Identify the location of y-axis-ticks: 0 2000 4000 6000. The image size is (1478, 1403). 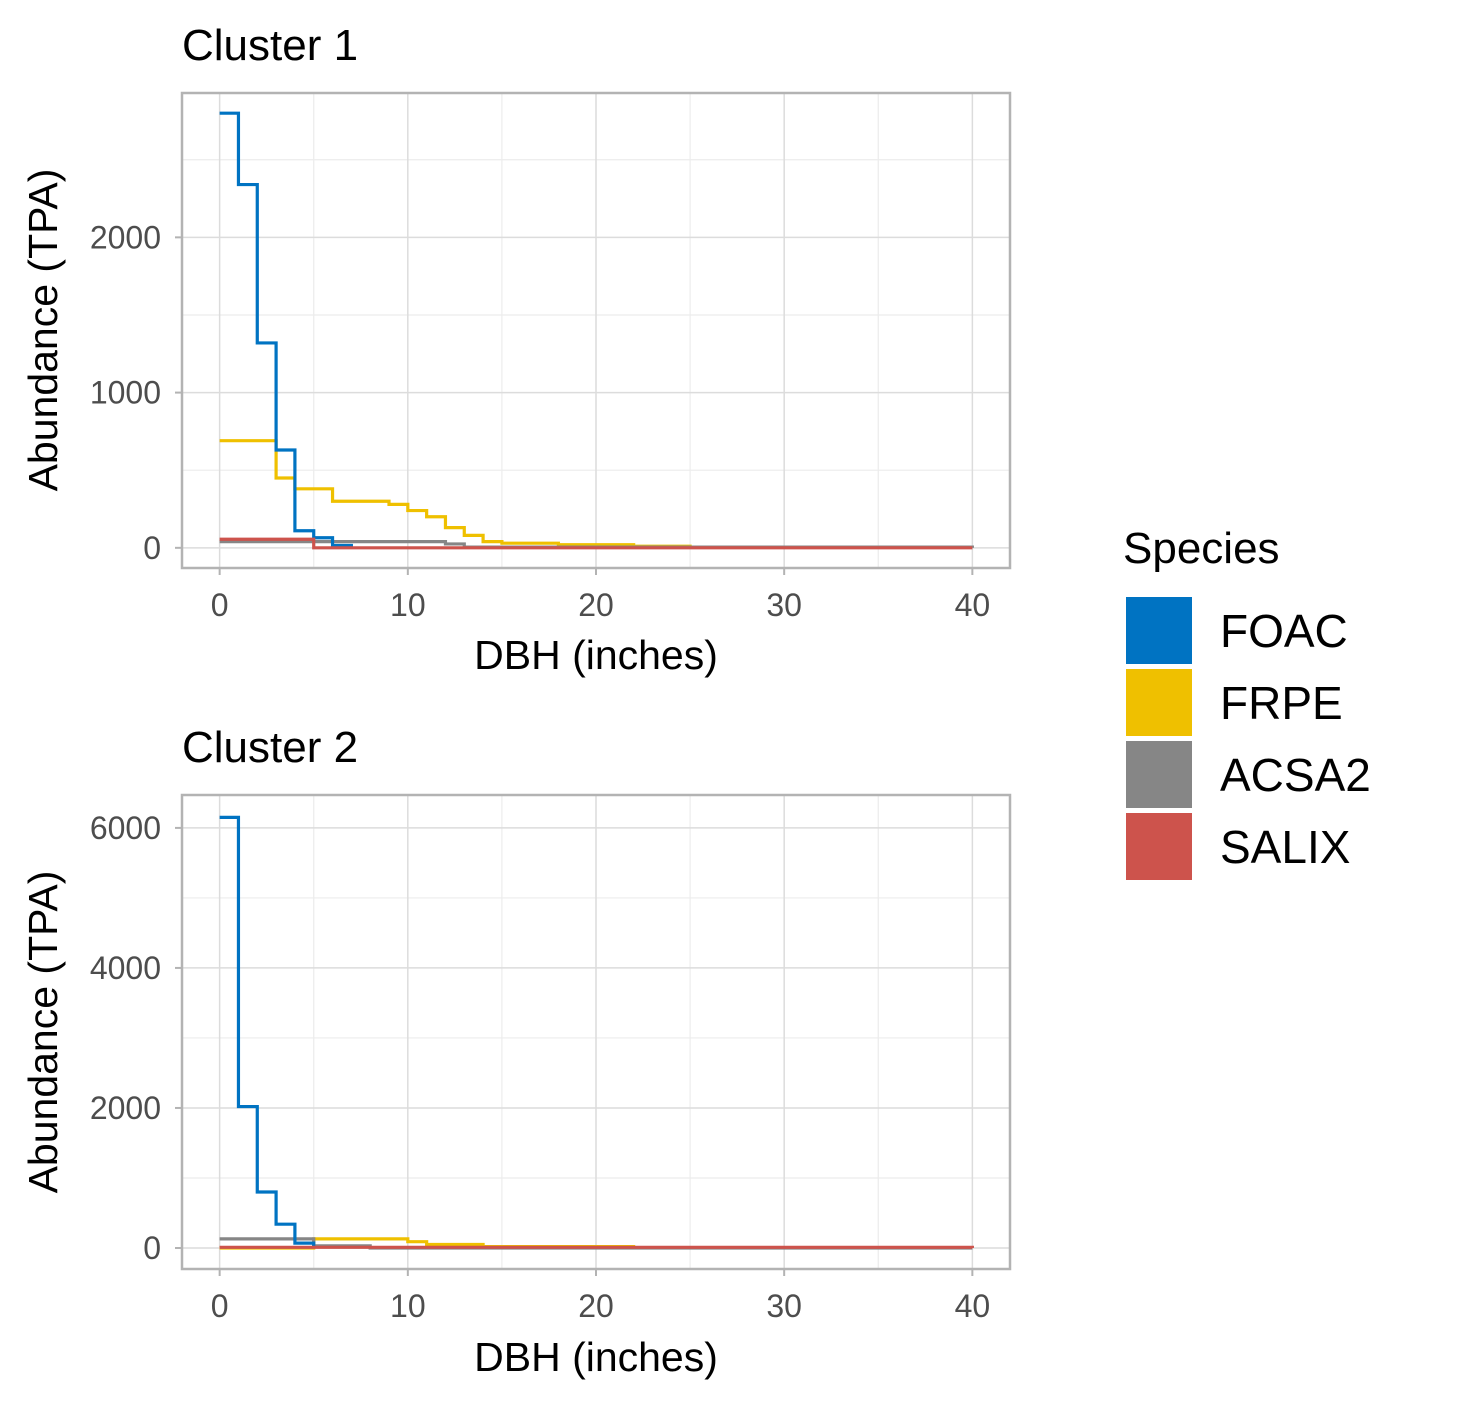
(136, 1038).